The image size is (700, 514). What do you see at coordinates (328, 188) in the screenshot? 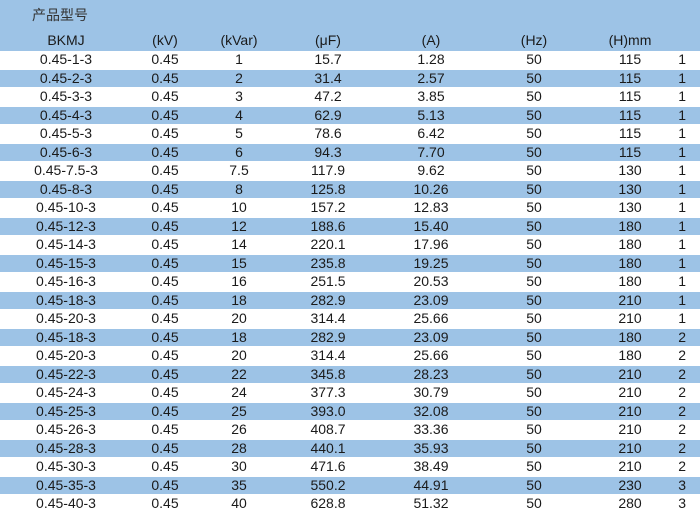
I see `cell-capacitance: 125.8` at bounding box center [328, 188].